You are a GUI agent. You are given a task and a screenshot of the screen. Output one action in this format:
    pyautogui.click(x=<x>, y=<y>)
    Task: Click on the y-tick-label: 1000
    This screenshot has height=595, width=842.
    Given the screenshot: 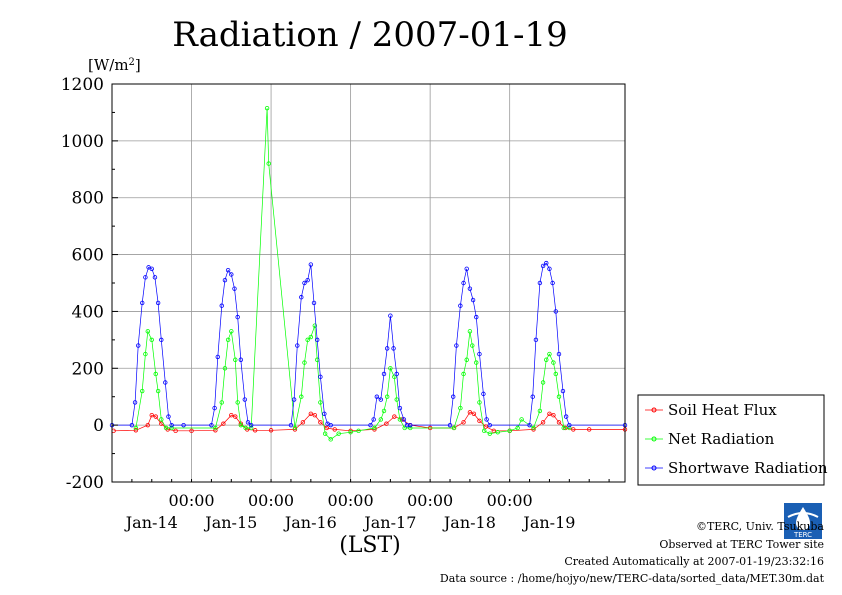 What is the action you would take?
    pyautogui.click(x=82, y=142)
    